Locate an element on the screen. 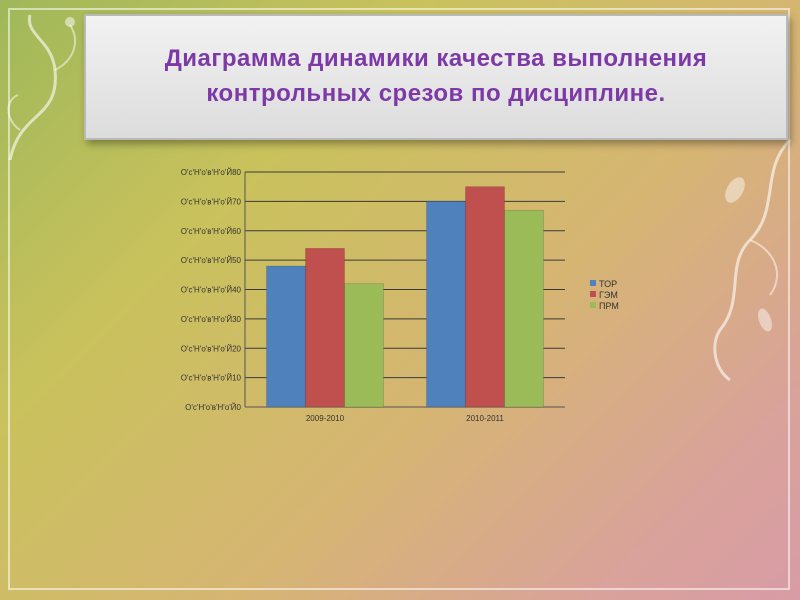 This screenshot has height=600, width=800. bar-ТОР-2009-2010 is located at coordinates (286, 336).